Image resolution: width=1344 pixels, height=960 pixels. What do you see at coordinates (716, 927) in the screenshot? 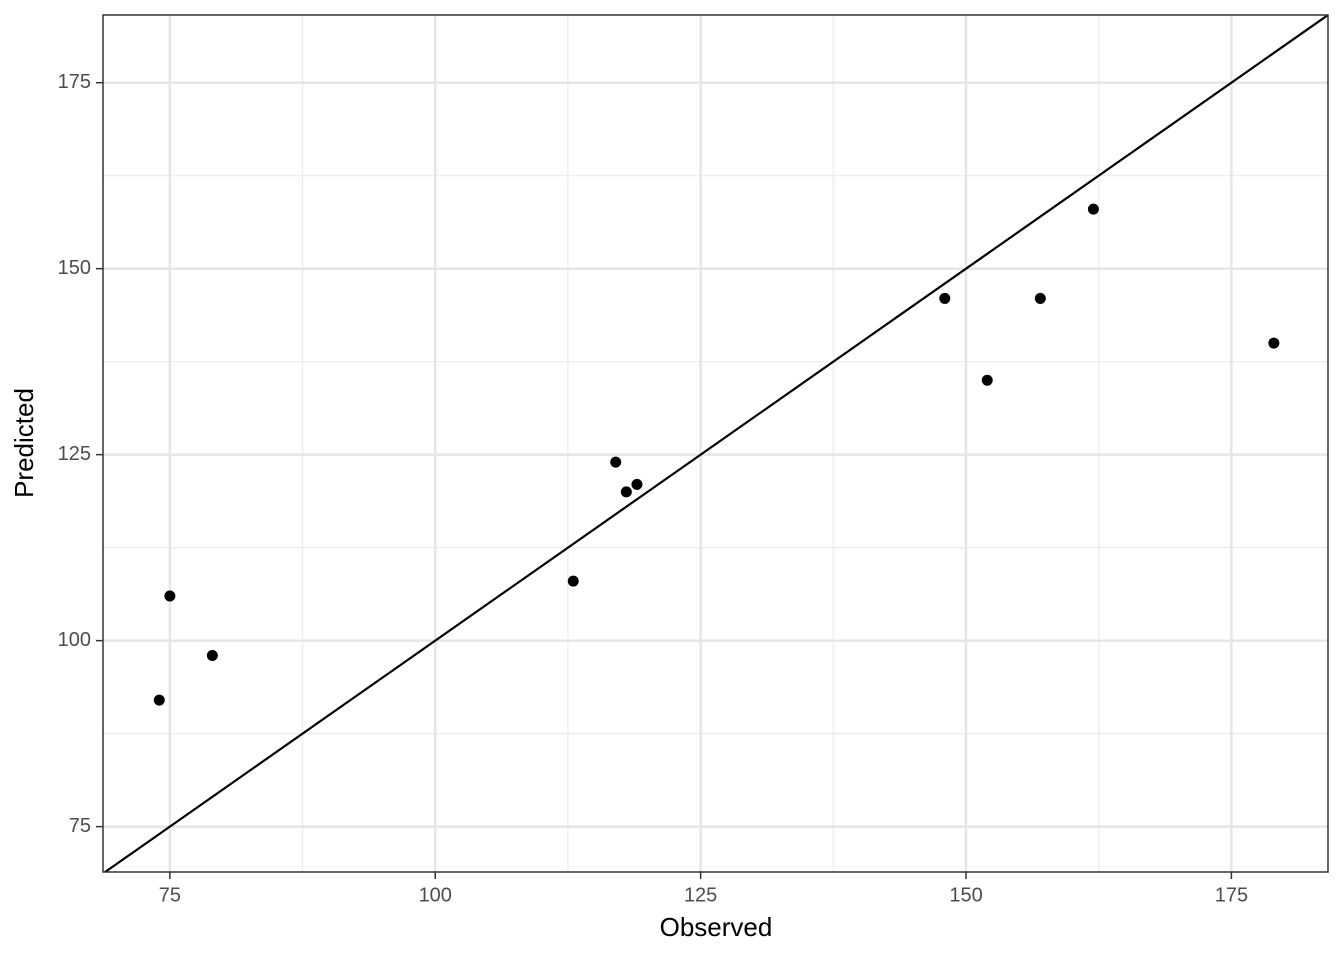
I see `x-axis-title: Observed` at bounding box center [716, 927].